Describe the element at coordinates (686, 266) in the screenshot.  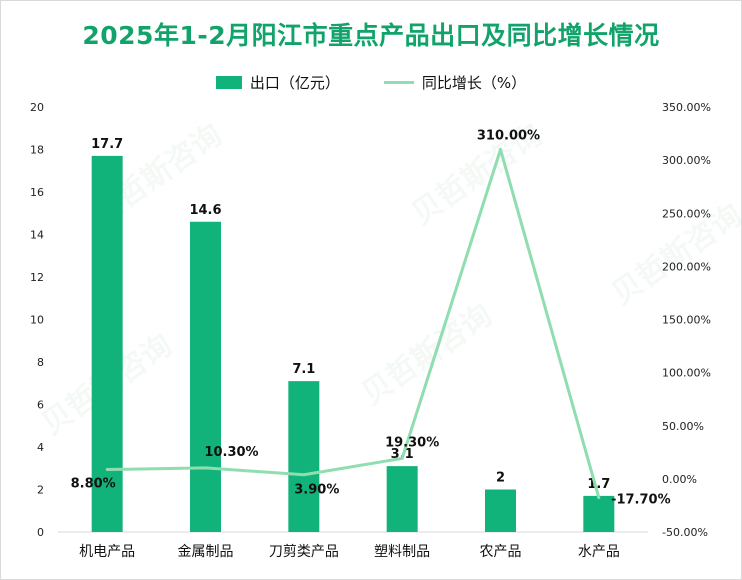
I see `y-right-tick-label: 200.00%` at that location.